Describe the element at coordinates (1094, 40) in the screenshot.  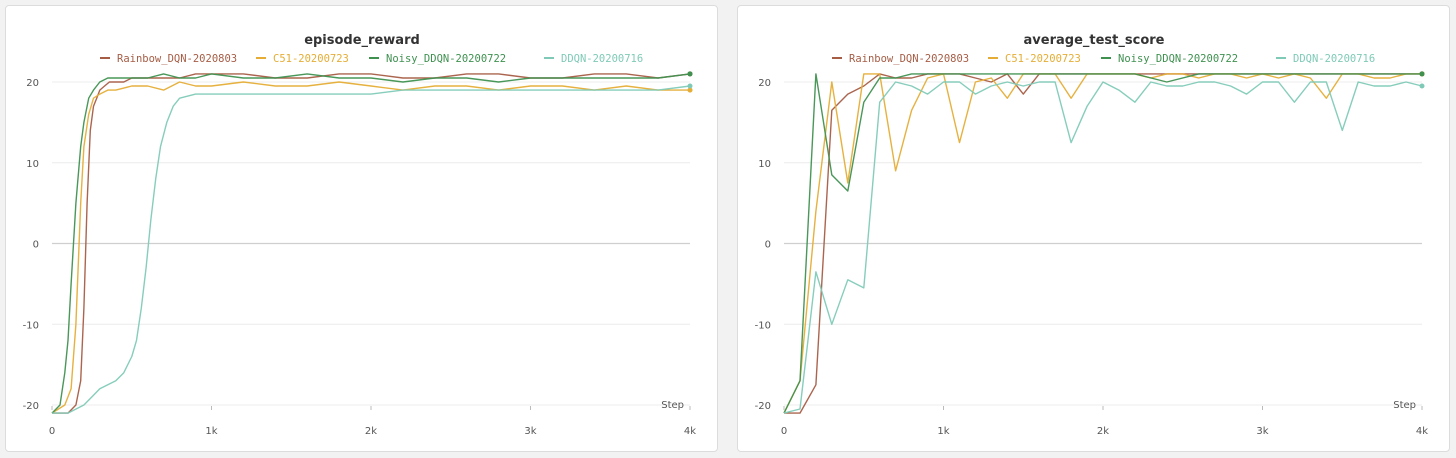
I see `chart-title: average_test_score` at that location.